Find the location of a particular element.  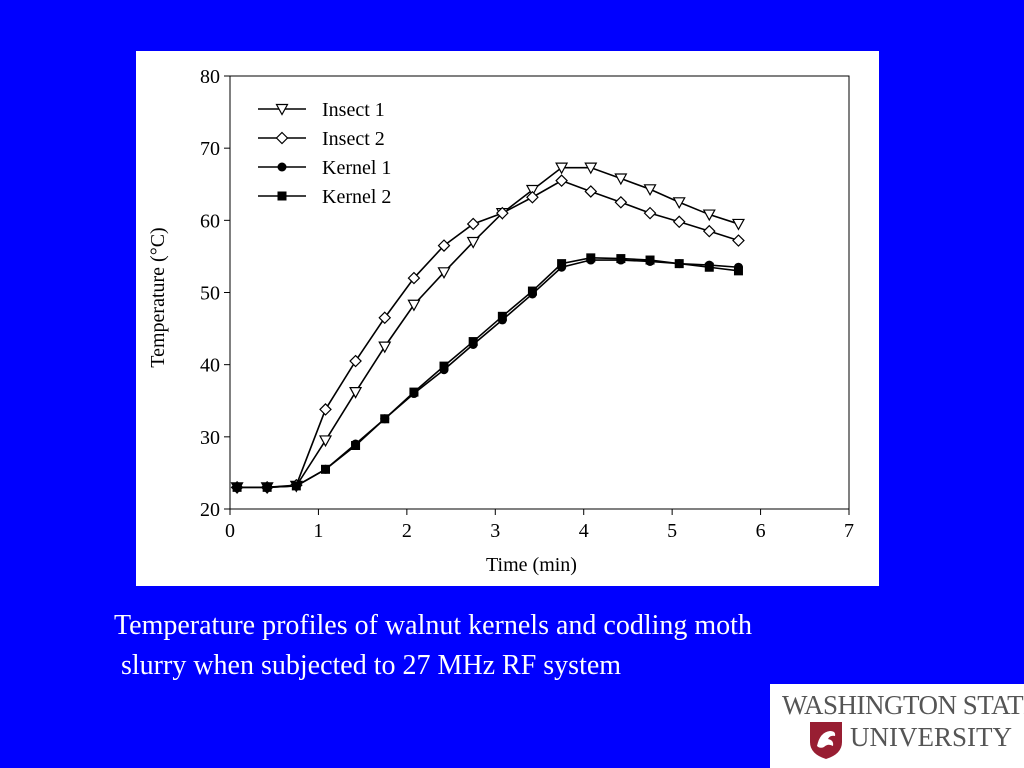

y-tick-label: 50 is located at coordinates (210, 294).